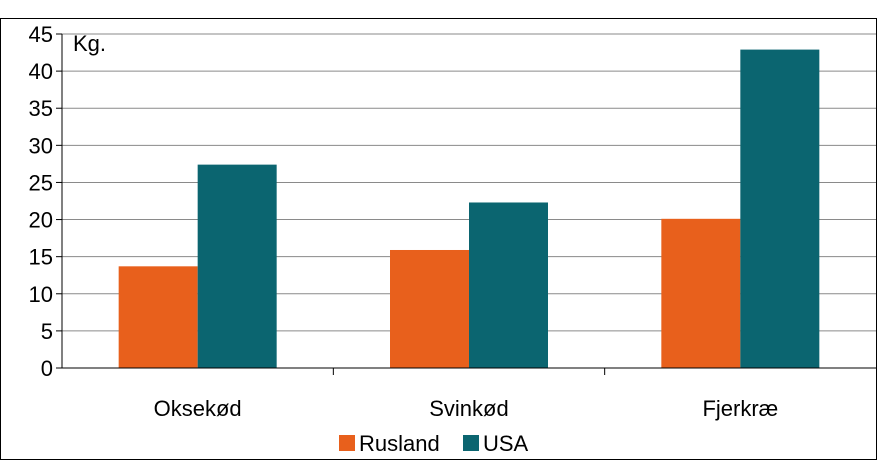 Image resolution: width=879 pixels, height=464 pixels. Describe the element at coordinates (740, 408) in the screenshot. I see `x-tick-label: Fjerkræ` at that location.